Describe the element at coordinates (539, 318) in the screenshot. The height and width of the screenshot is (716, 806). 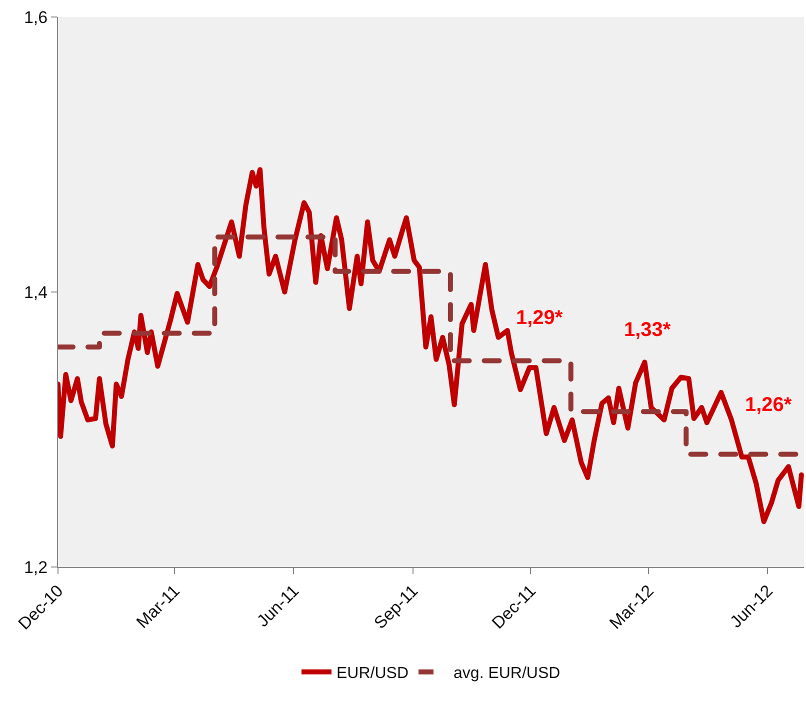
I see `annotation: 1,29*` at that location.